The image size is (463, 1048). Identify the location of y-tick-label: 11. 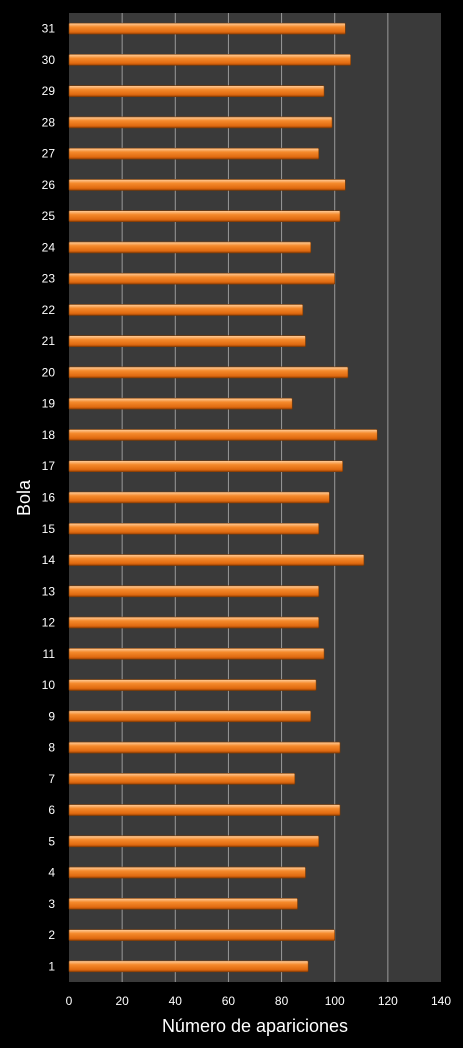
(49, 654).